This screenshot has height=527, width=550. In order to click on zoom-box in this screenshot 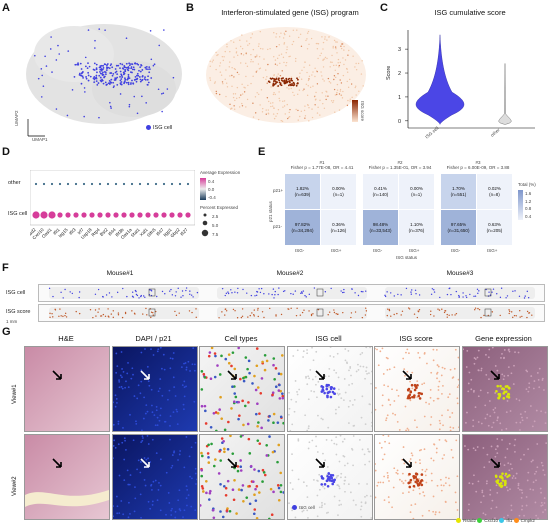, I will do `click(488, 312)`.